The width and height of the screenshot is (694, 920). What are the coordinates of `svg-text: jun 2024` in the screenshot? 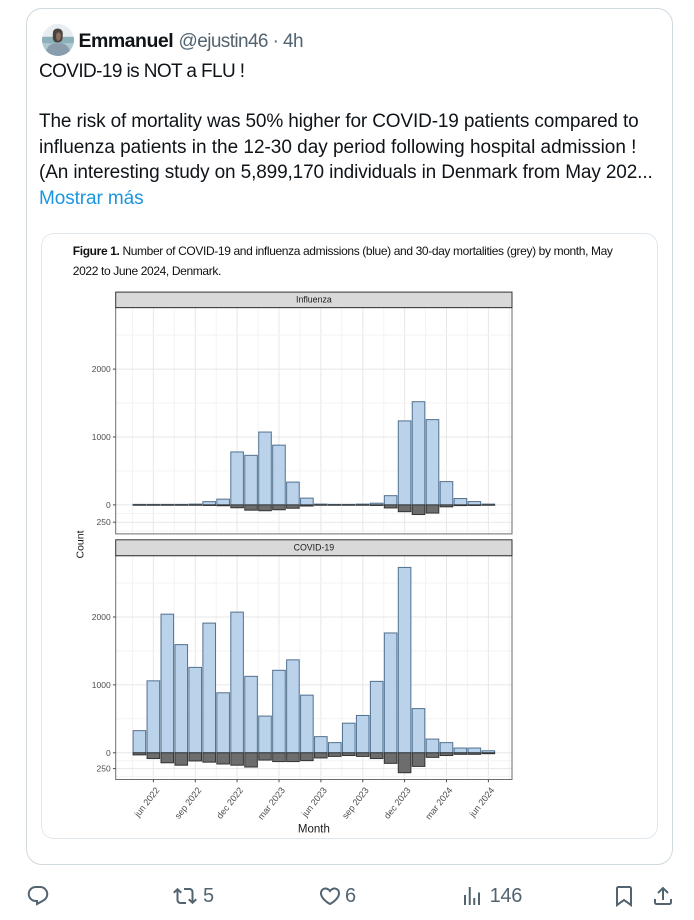 It's located at (482, 802).